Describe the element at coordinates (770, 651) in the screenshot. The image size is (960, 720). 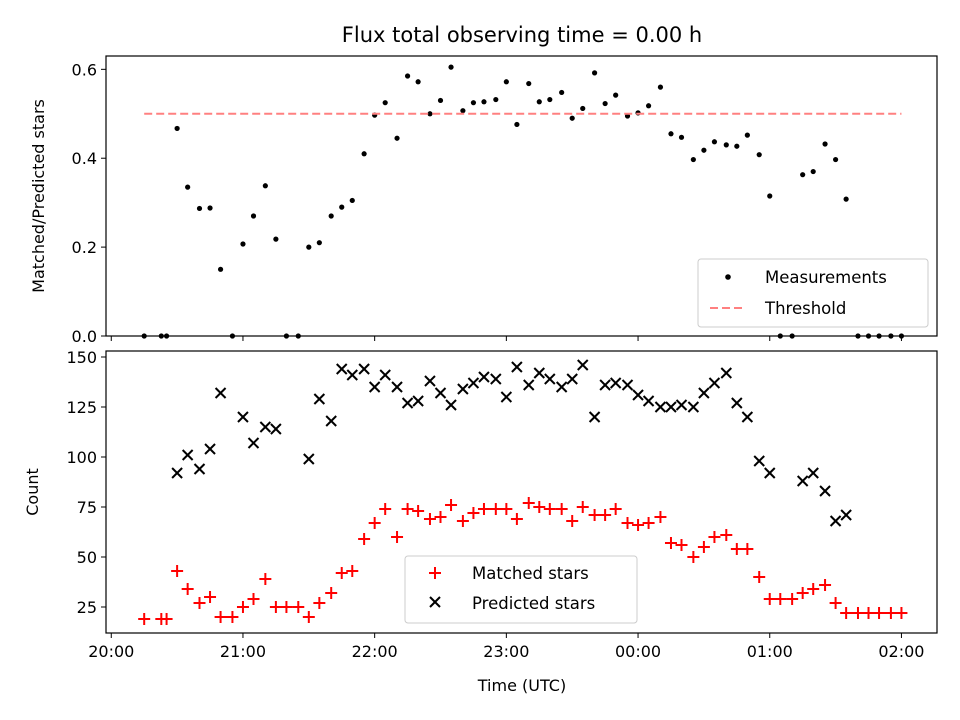
I see `x-tick-label: 01:00` at that location.